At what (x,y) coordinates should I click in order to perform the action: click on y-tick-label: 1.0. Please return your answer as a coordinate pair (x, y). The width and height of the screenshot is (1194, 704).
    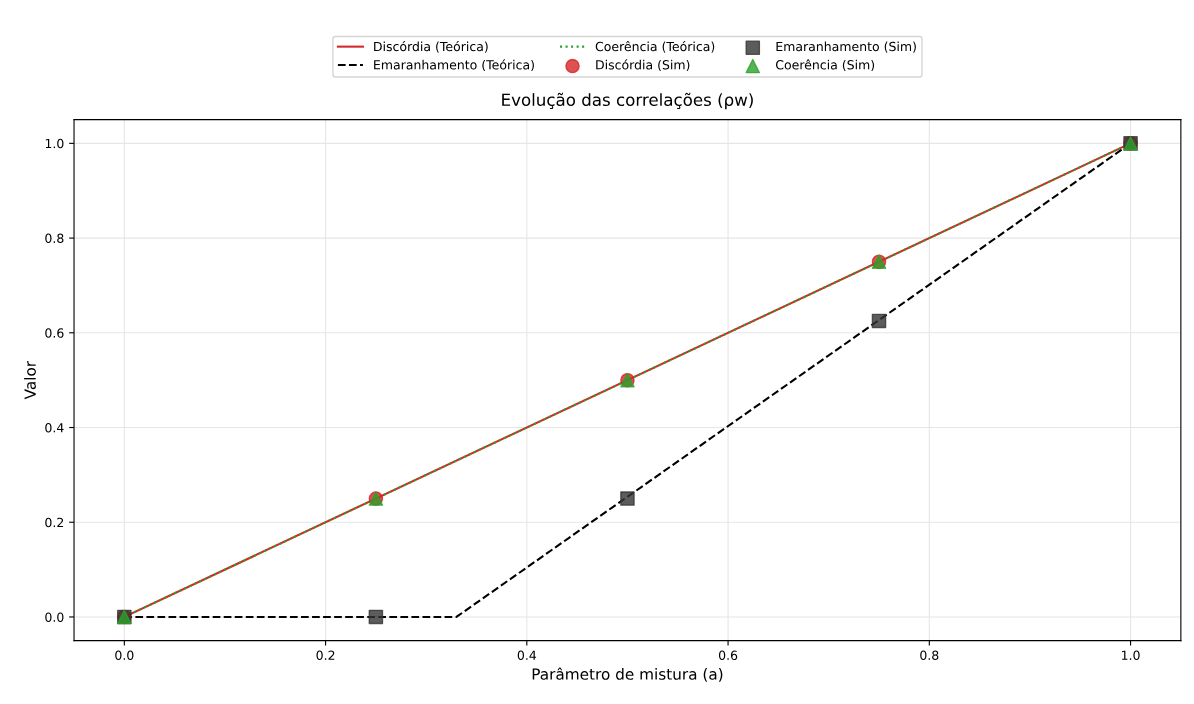
    Looking at the image, I should click on (54, 143).